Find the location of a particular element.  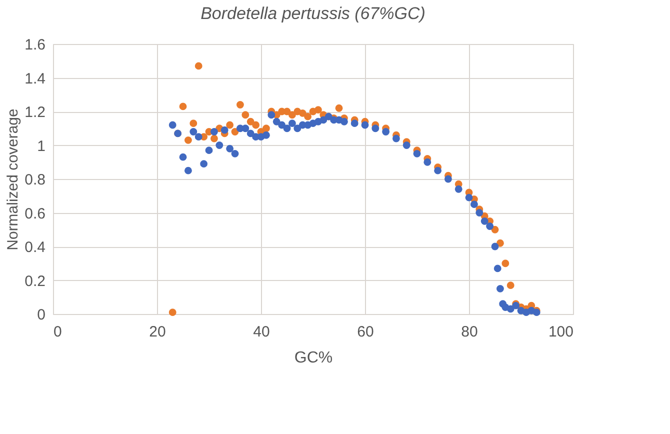

x-tick-label: 40 is located at coordinates (261, 332).